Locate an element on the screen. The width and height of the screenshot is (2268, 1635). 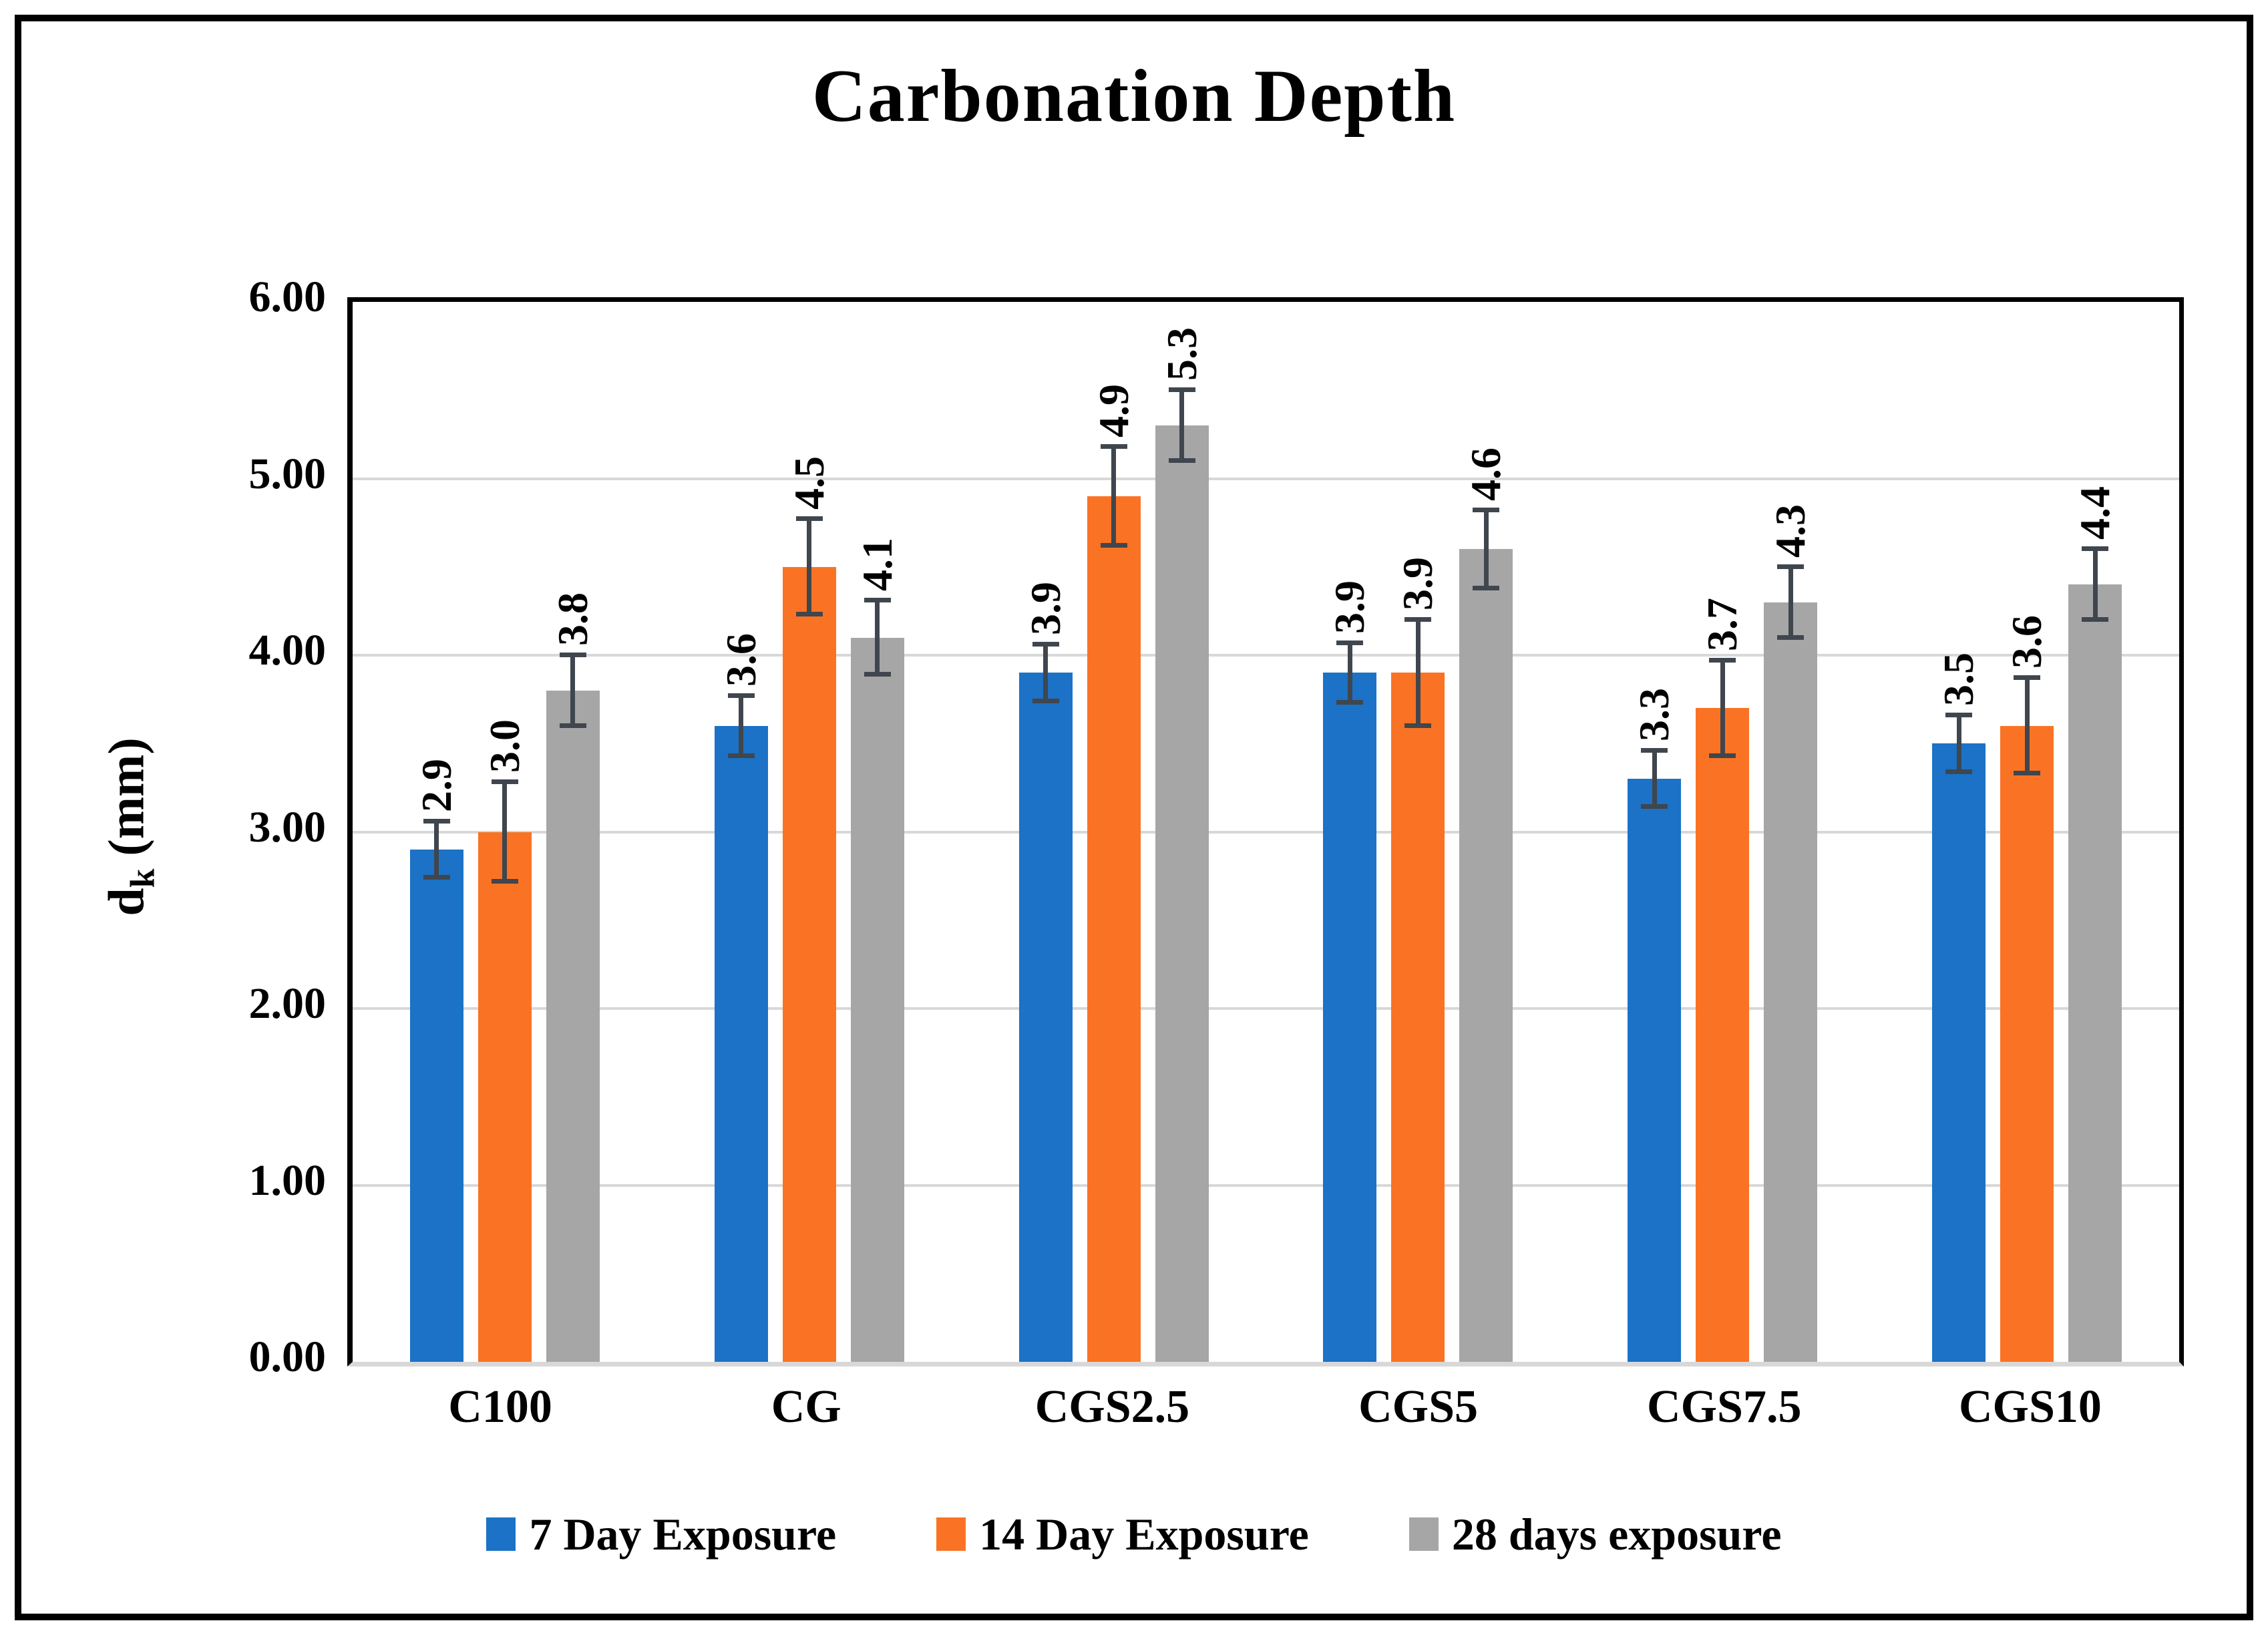
bar-CGS10-7-day-exposure is located at coordinates (1959, 1052).